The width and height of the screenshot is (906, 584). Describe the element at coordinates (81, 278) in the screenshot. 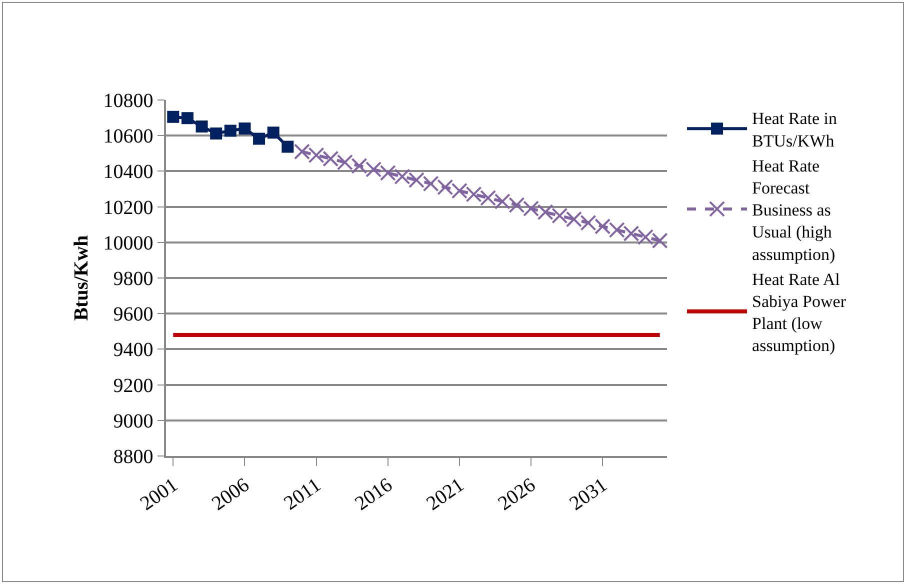

I see `y-axis-title: Btus/Kwh` at that location.